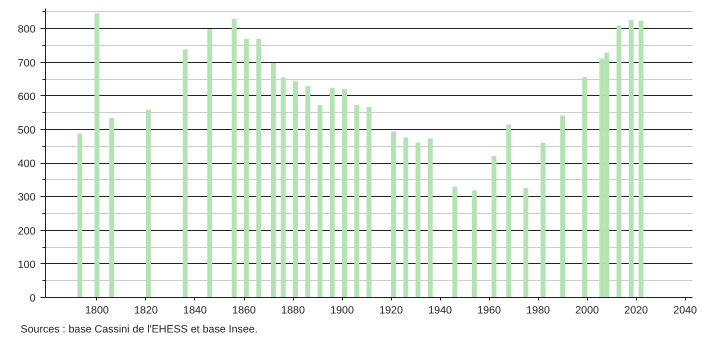  What do you see at coordinates (587, 310) in the screenshot?
I see `x-tick-label: 2000` at bounding box center [587, 310].